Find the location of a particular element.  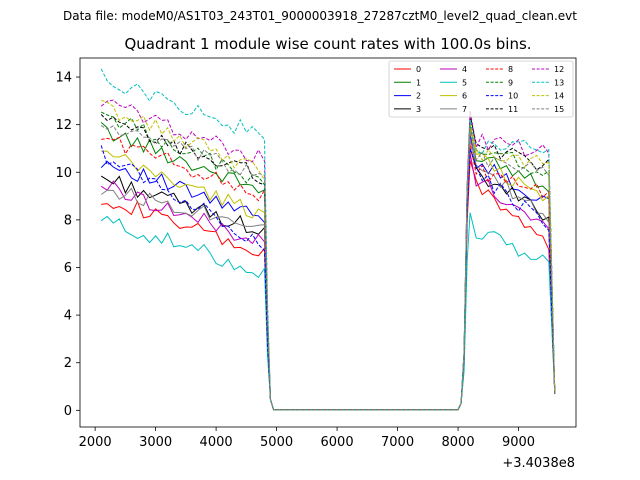

x-tick-label: 2000 is located at coordinates (95, 442).